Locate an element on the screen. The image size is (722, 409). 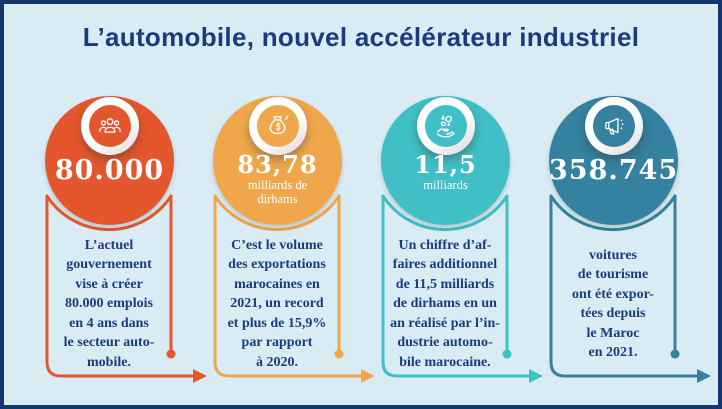
megaphone-icon is located at coordinates (614, 126).